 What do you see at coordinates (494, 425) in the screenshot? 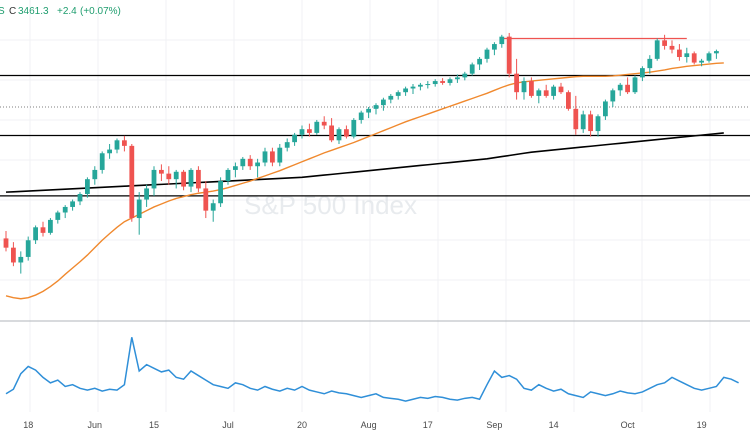
I see `x-tick-label: Sep` at bounding box center [494, 425].